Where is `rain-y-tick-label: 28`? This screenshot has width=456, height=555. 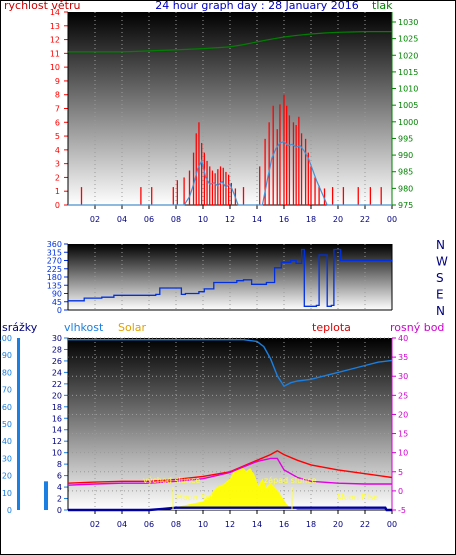
rain-y-tick-label: 28 is located at coordinates (57, 349).